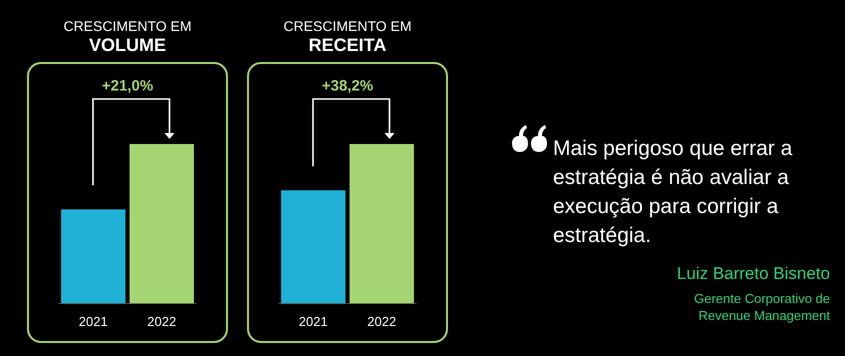  I want to click on text: +38,2%, so click(348, 86).